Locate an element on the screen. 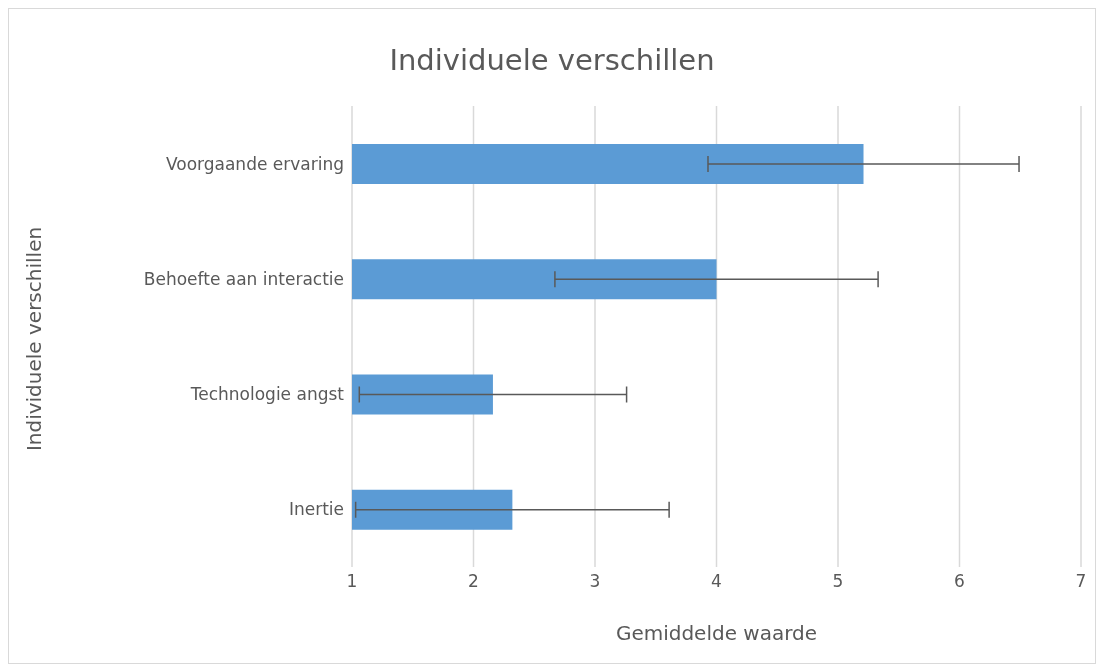  x-tick-label: 2 is located at coordinates (473, 581).